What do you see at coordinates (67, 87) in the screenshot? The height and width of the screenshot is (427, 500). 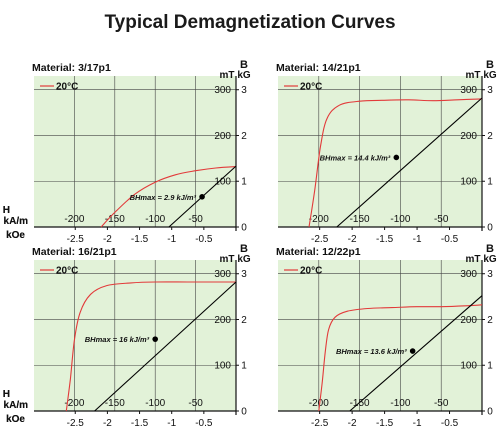 I see `legend-label: 20°C` at bounding box center [67, 87].